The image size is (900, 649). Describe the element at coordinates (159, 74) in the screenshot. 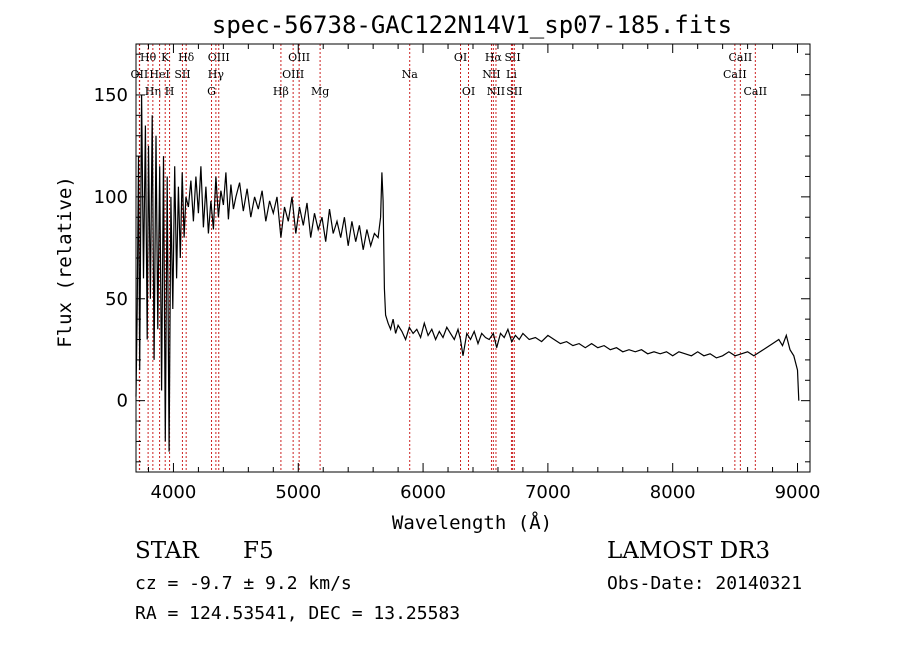

I see `line-marker-label: HeI` at that location.